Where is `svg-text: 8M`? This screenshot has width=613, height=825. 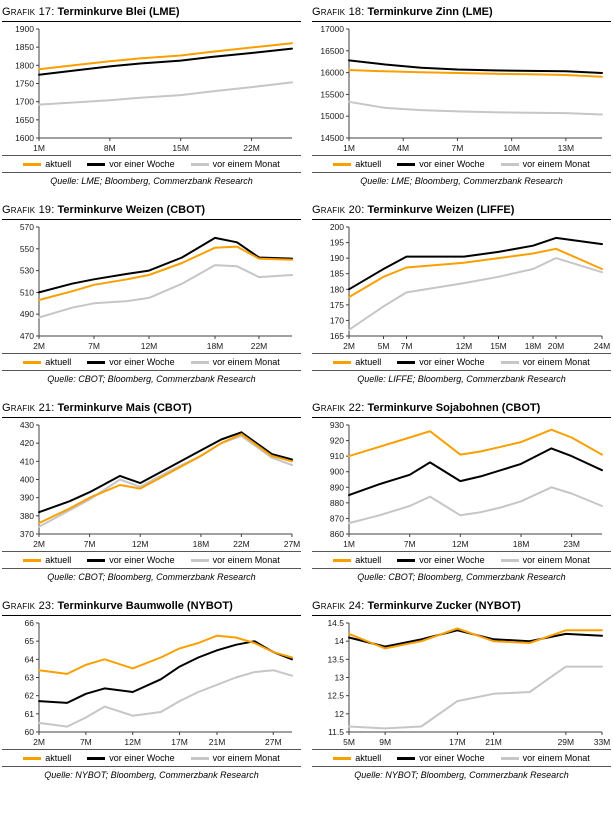 svg-text: 8M is located at coordinates (110, 148).